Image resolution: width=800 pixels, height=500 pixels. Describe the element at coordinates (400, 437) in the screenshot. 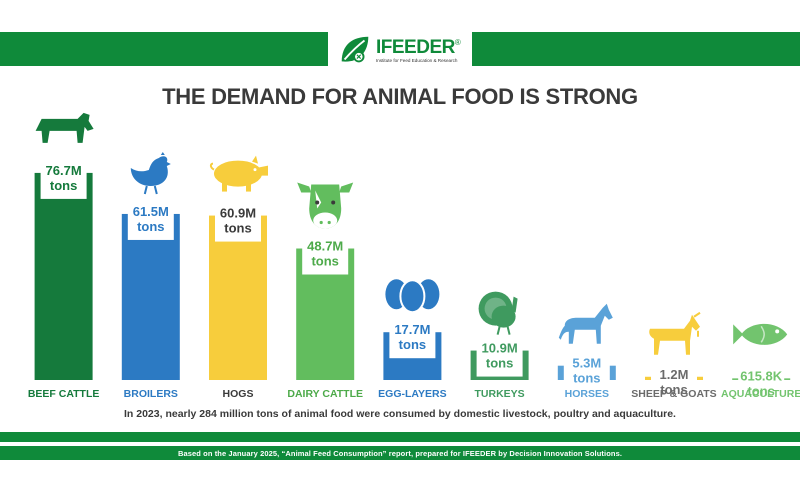

I see `bottom-green-band` at that location.